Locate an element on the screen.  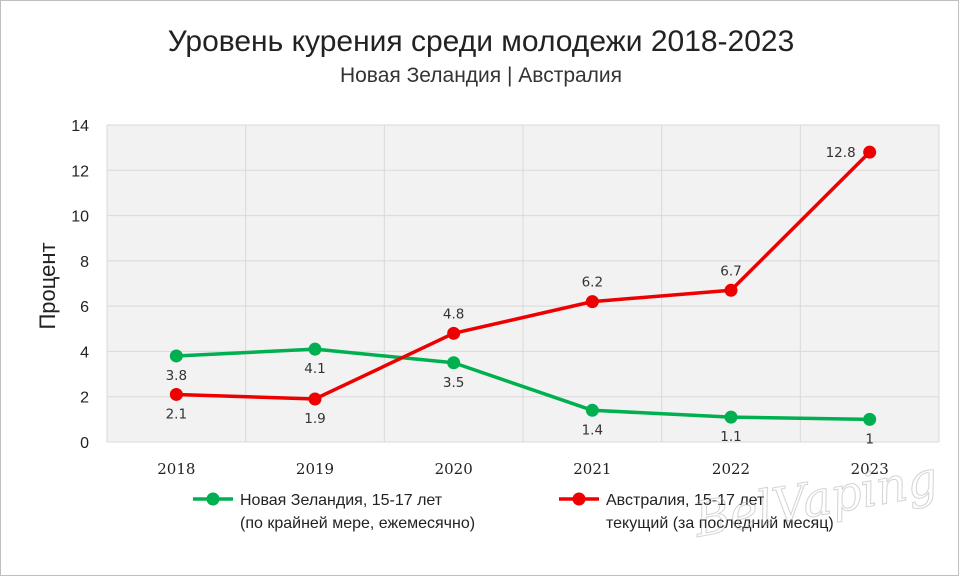
data-label-0: 1.4 is located at coordinates (592, 430).